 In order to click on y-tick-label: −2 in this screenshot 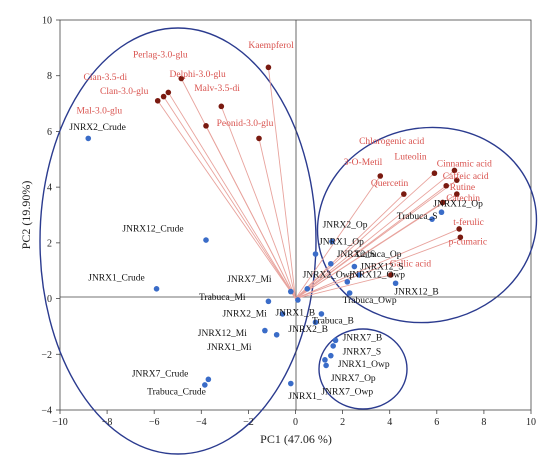, I will do `click(46, 355)`.